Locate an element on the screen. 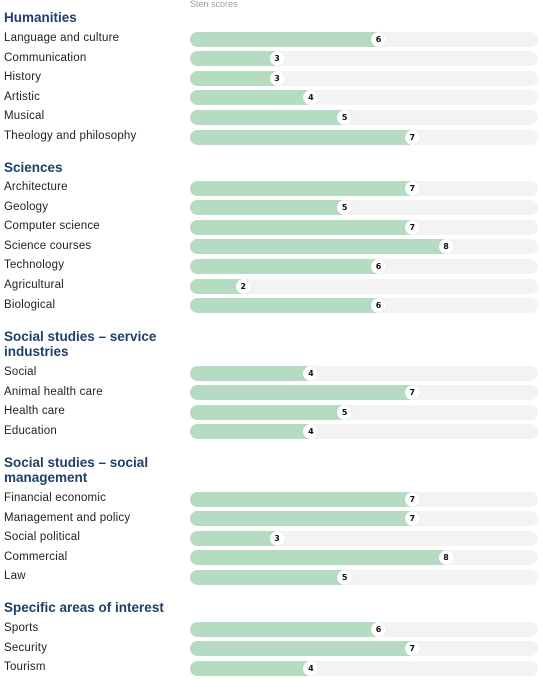 This screenshot has width=543, height=692. category-label: Commercial is located at coordinates (36, 556).